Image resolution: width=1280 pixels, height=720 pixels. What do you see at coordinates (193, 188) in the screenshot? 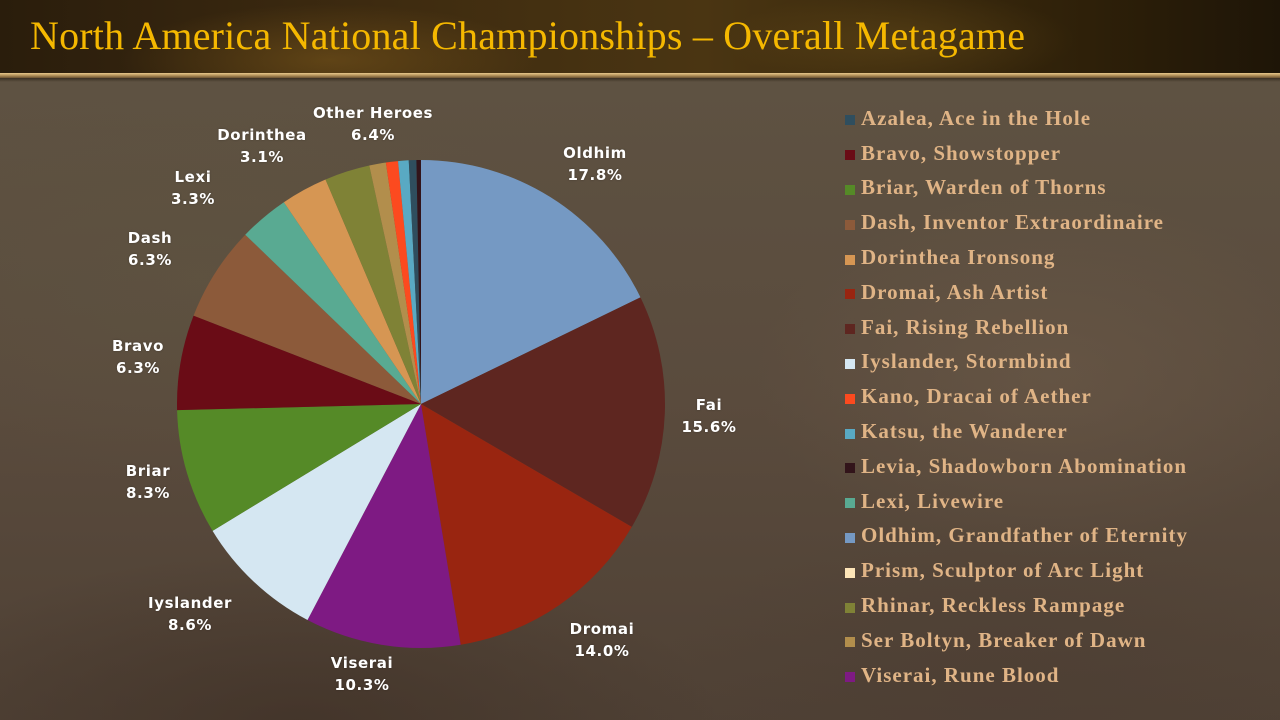
I see `data-label-lexi: Lexi 3.3%` at bounding box center [193, 188].